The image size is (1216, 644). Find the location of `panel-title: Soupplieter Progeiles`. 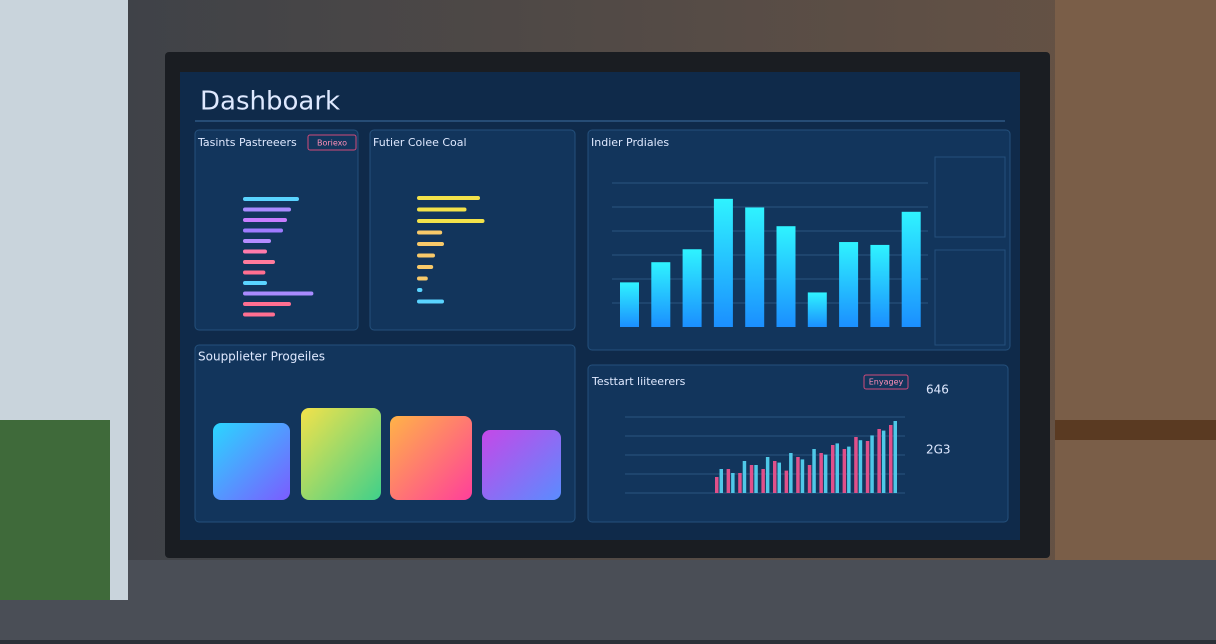

panel-title: Soupplieter Progeiles is located at coordinates (261, 357).